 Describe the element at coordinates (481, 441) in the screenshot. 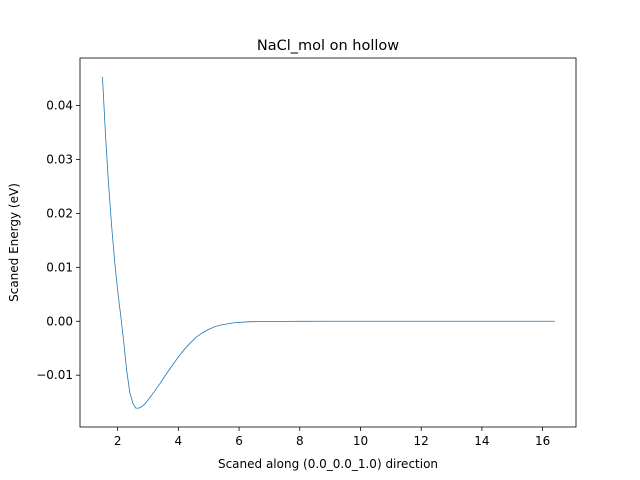

I see `x-tick-label: 14` at that location.